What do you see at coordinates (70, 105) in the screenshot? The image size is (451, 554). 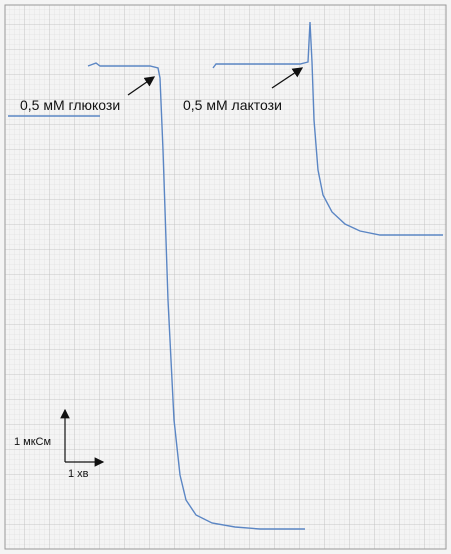 I see `annotation: 0,5 мМ глюкози` at bounding box center [70, 105].